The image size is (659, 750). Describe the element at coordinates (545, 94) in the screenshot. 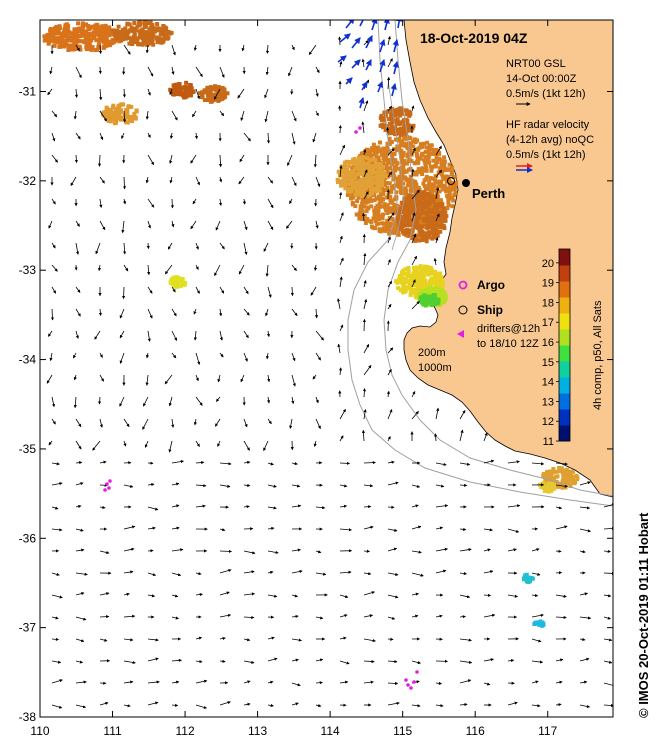

I see `model-scale-label: 0.5m/s (1kt 12h)` at that location.